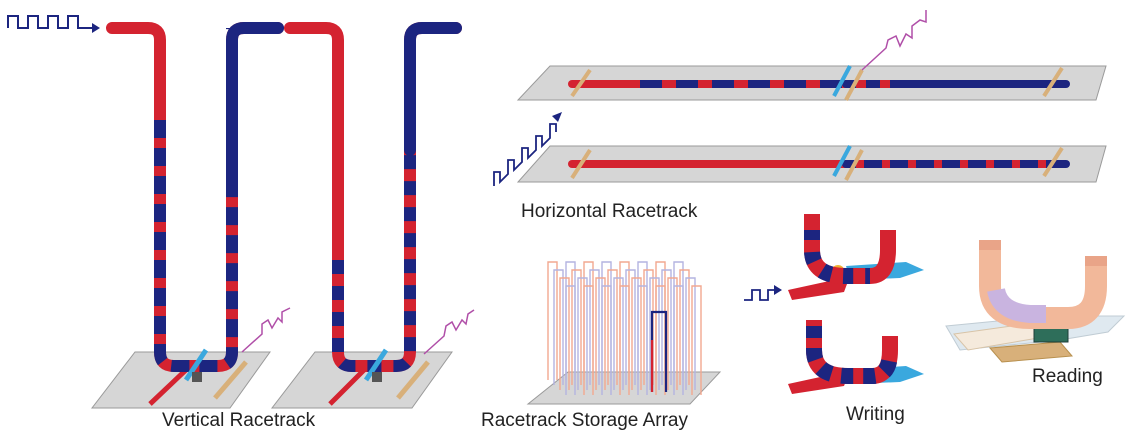 The image size is (1132, 434). I want to click on read-element-right, so click(377, 377).